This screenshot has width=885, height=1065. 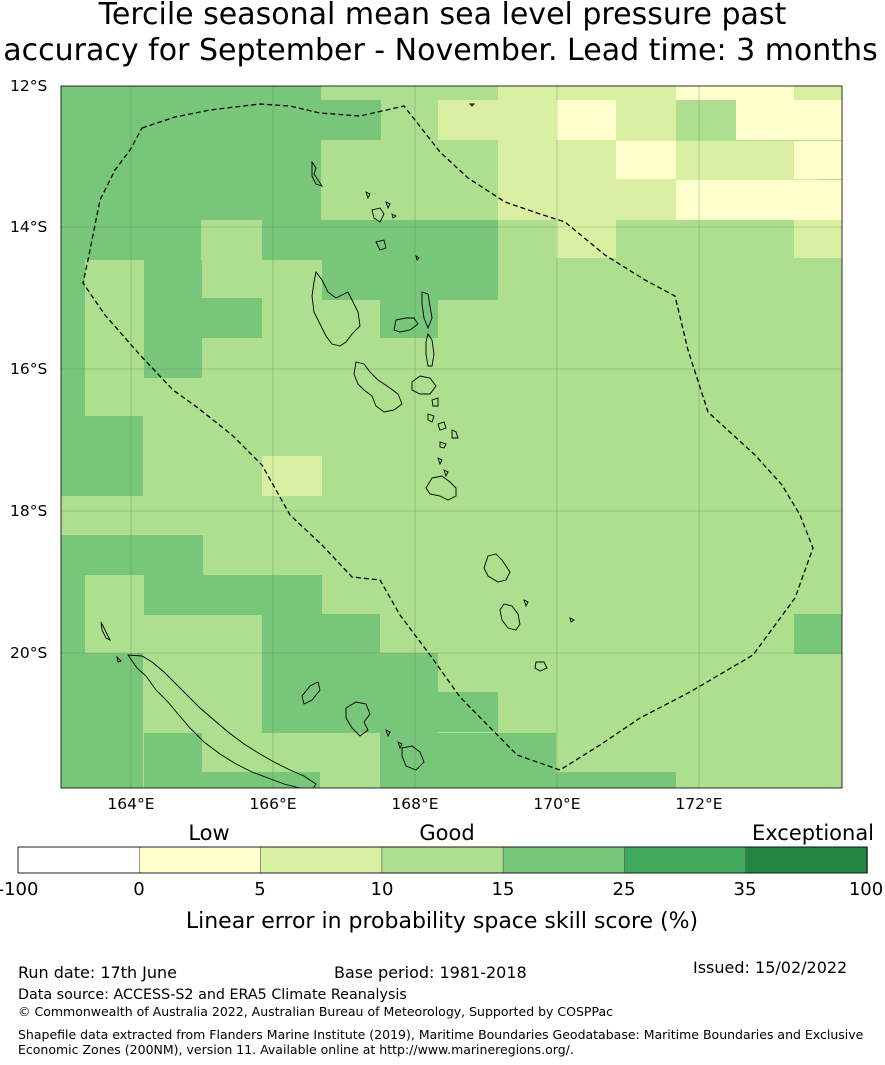 What do you see at coordinates (441, 488) in the screenshot?
I see `efate-outline` at bounding box center [441, 488].